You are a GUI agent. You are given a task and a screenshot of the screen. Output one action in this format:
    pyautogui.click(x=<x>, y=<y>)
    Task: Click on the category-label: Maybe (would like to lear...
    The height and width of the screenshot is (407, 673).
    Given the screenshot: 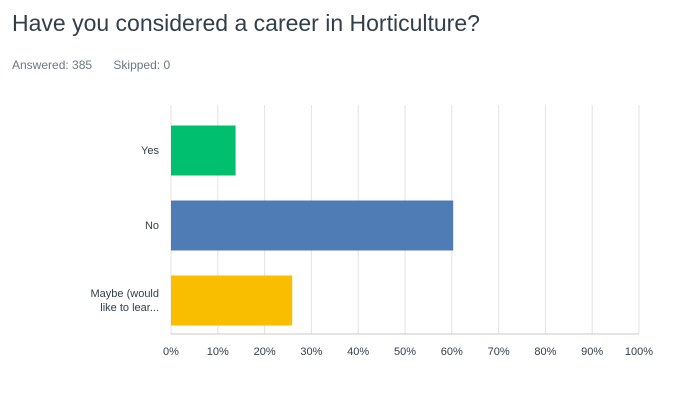 What is the action you would take?
    pyautogui.click(x=124, y=300)
    